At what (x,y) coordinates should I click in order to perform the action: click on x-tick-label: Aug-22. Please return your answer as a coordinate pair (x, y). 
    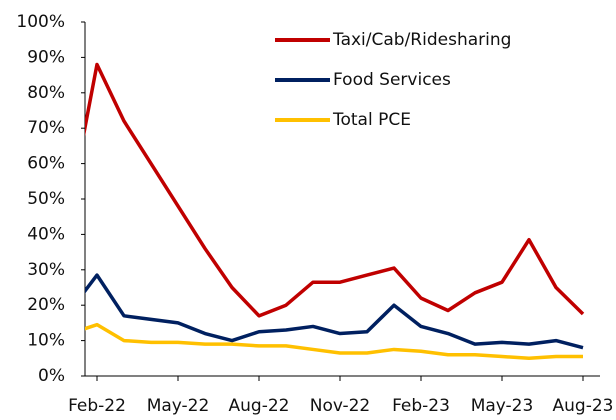
    Looking at the image, I should click on (259, 406).